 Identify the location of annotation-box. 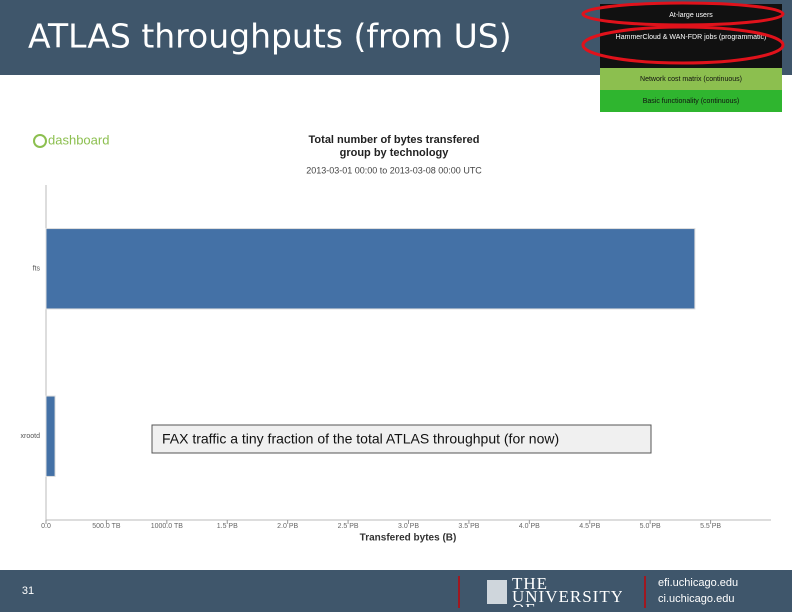
(401, 439).